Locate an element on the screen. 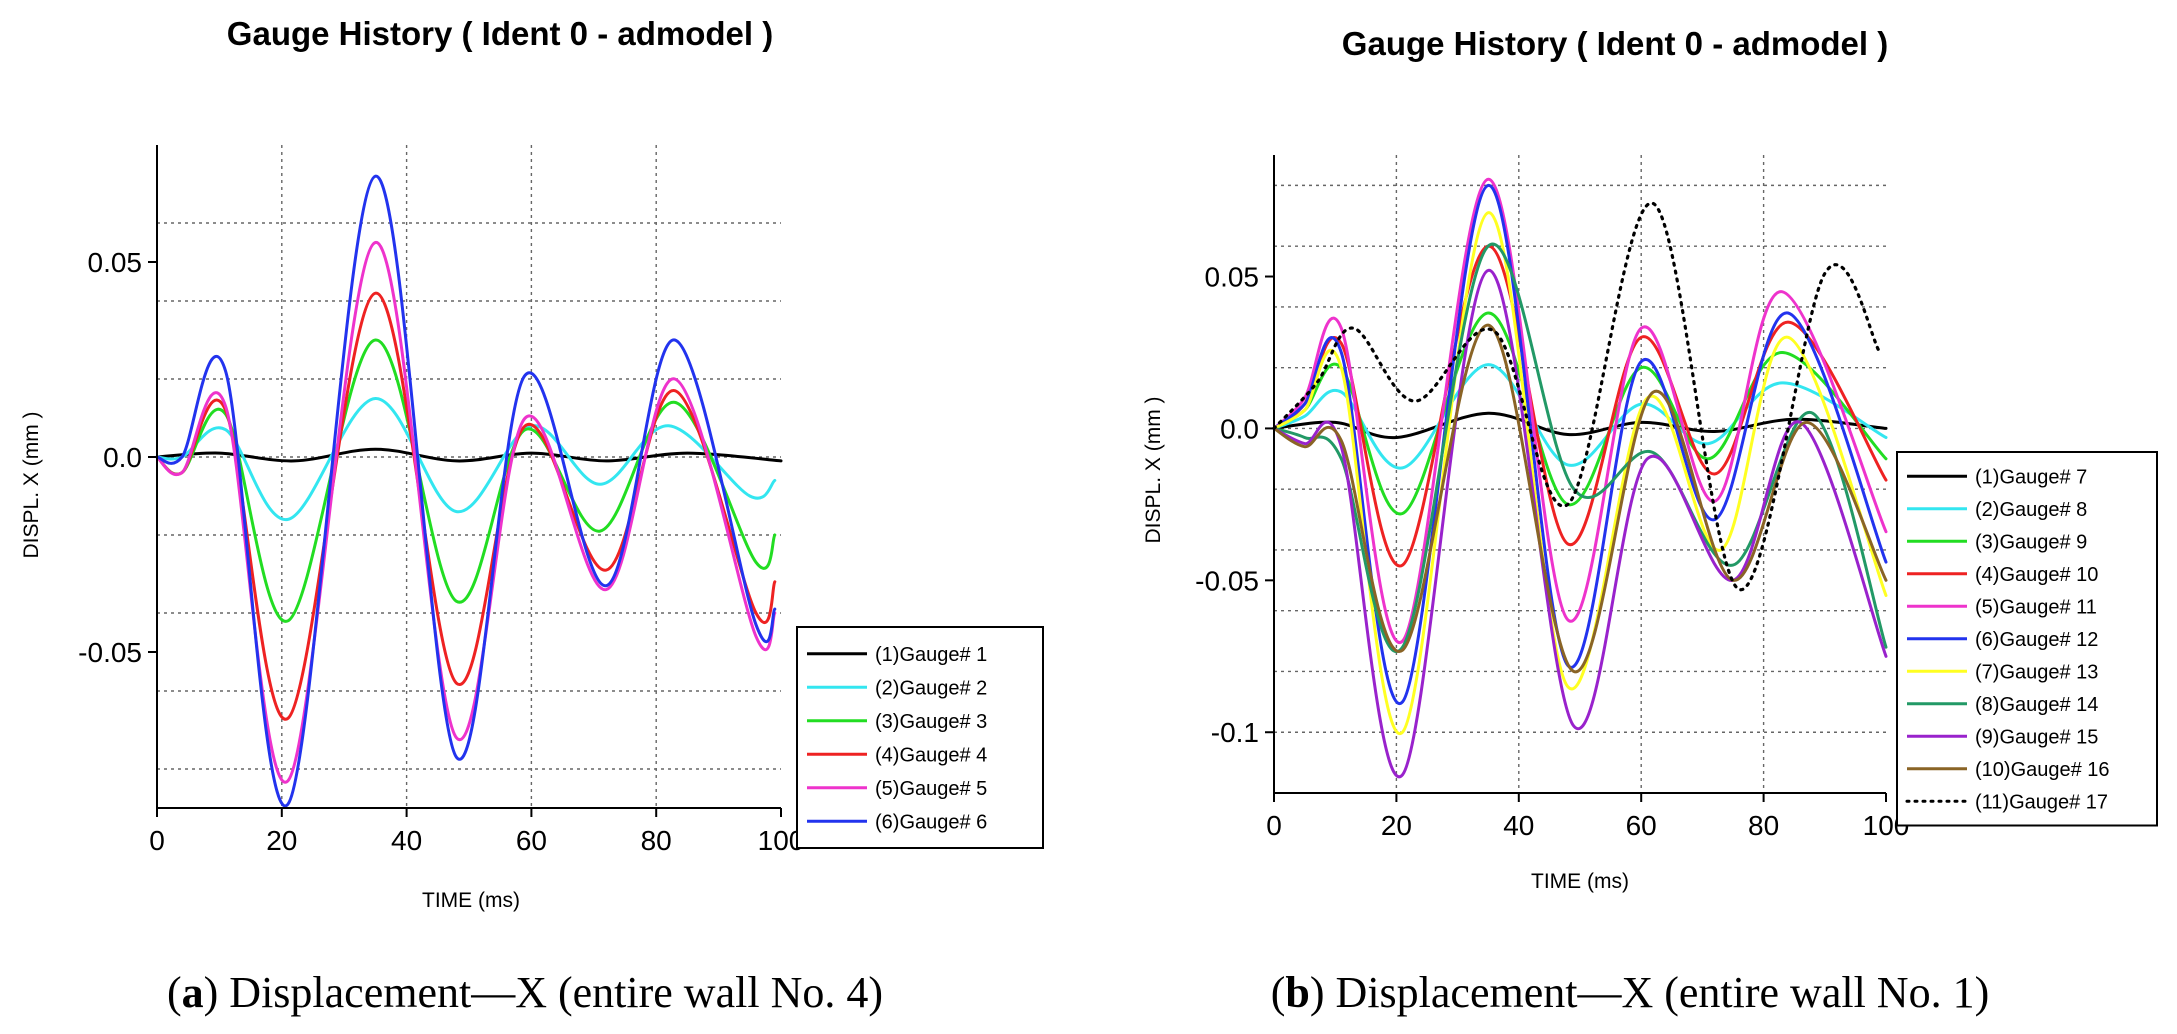 The image size is (2177, 1034). chart-b-title: Gauge History ( Ident 0 - admodel ) is located at coordinates (1615, 43).